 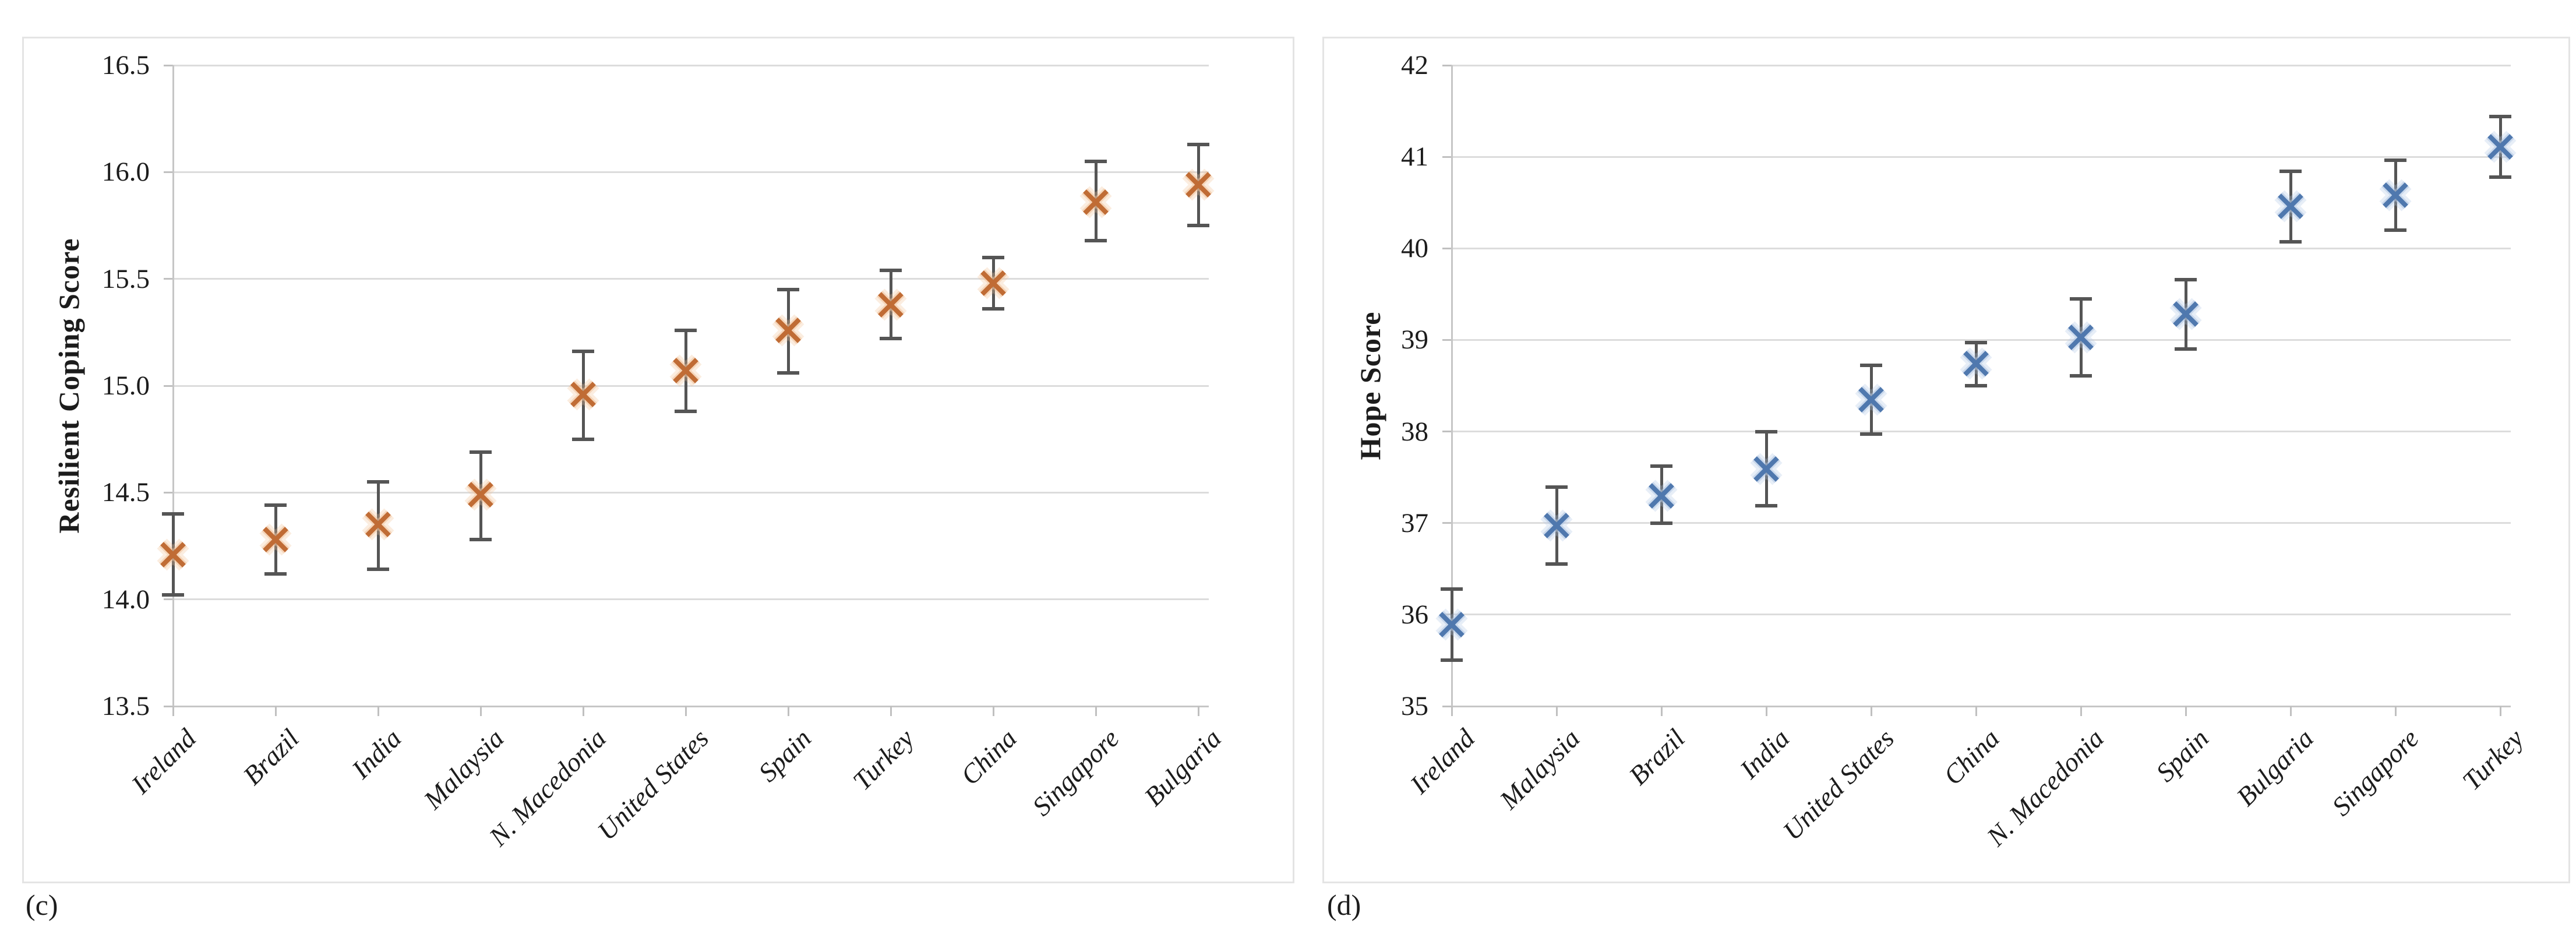 What do you see at coordinates (1452, 386) in the screenshot?
I see `y-axis-line` at bounding box center [1452, 386].